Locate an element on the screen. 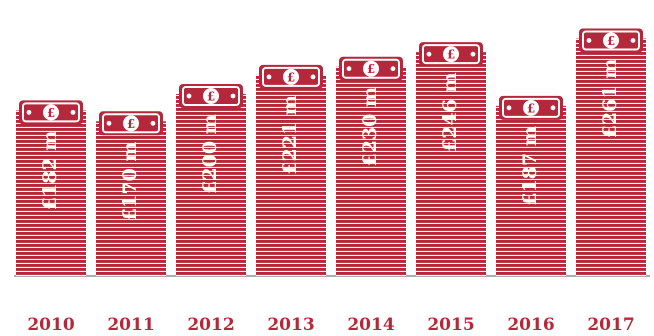 This screenshot has height=336, width=654. year-label-2014: 2014 is located at coordinates (370, 325).